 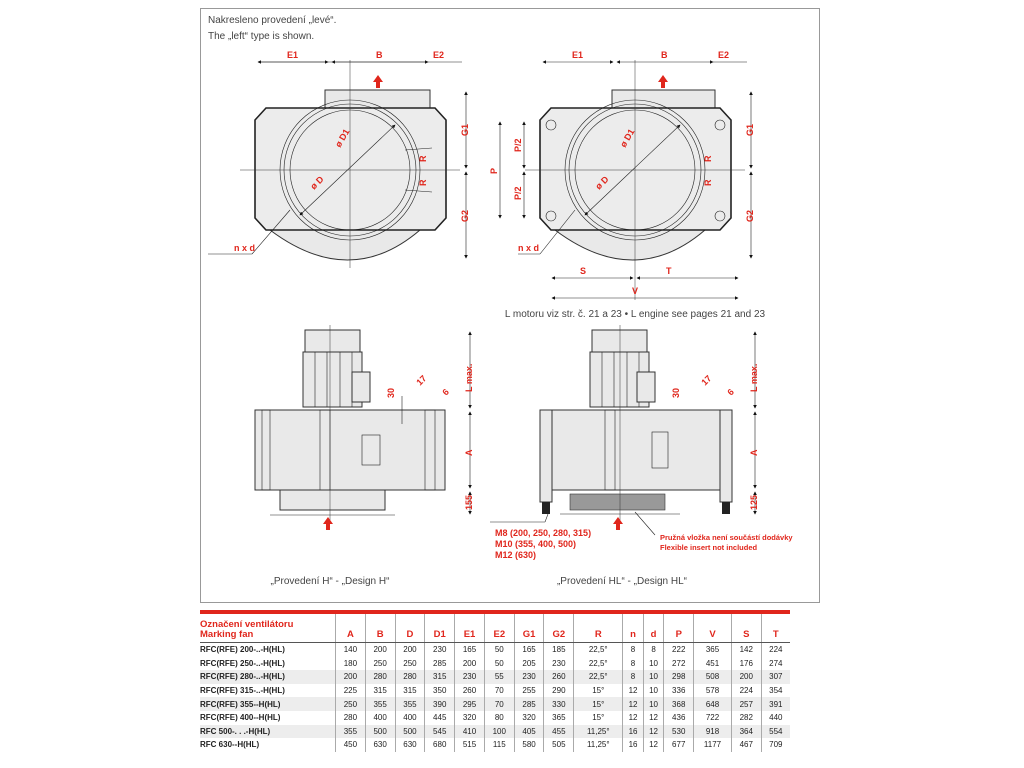 What do you see at coordinates (338, 164) in the screenshot?
I see `top-view-h` at bounding box center [338, 164].